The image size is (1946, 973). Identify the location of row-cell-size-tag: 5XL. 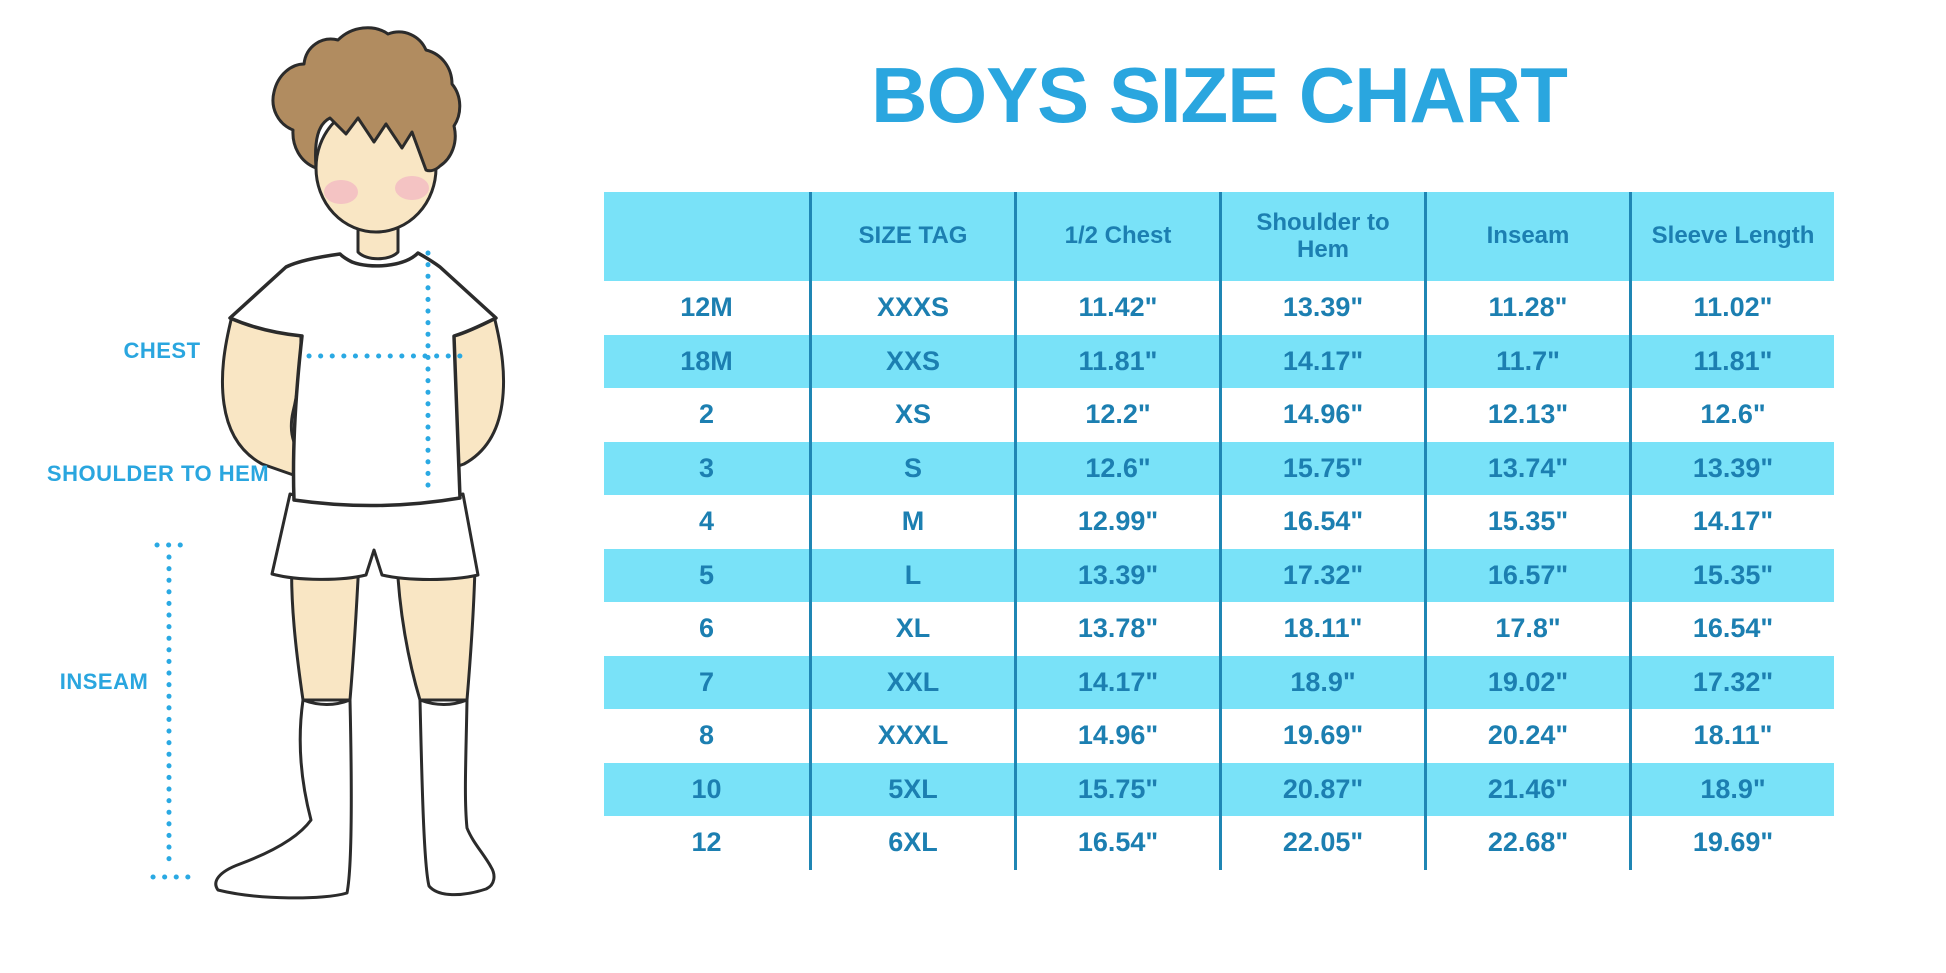
(911, 789).